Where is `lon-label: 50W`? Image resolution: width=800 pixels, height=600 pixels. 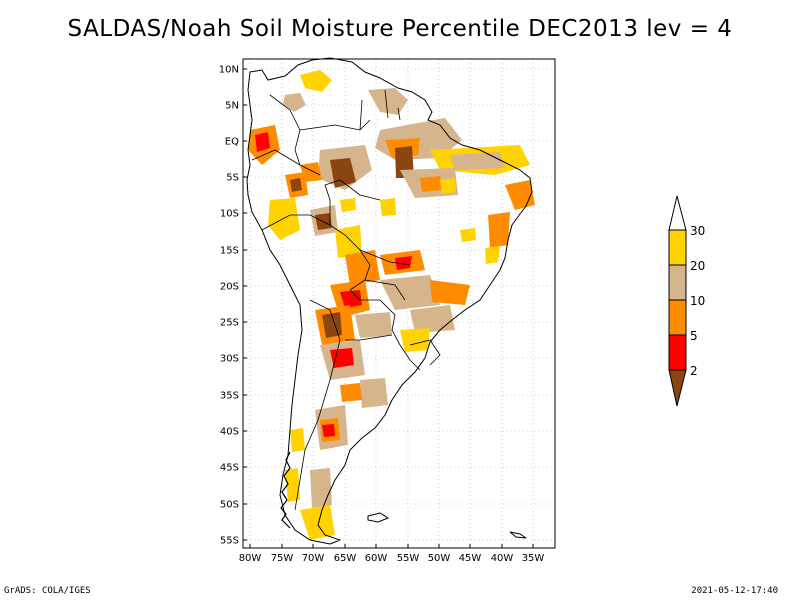 lon-label: 50W is located at coordinates (439, 558).